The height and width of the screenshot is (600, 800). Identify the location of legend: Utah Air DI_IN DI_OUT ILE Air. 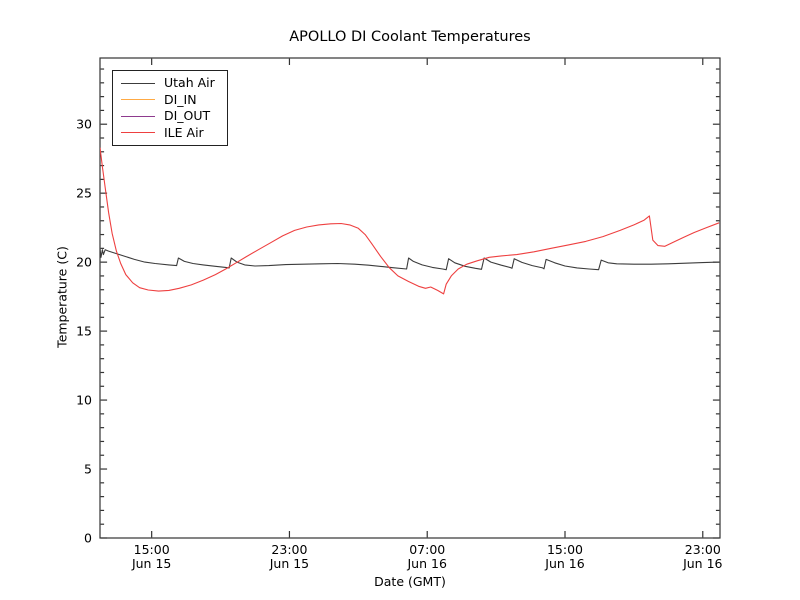
(170, 108).